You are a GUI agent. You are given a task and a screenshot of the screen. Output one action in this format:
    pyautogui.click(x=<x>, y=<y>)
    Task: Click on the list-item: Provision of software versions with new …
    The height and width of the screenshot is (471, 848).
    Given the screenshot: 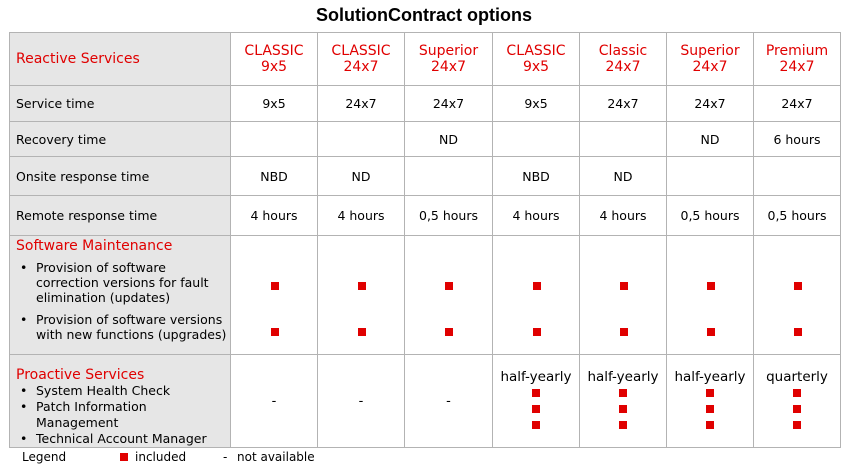 What is the action you would take?
    pyautogui.click(x=125, y=327)
    